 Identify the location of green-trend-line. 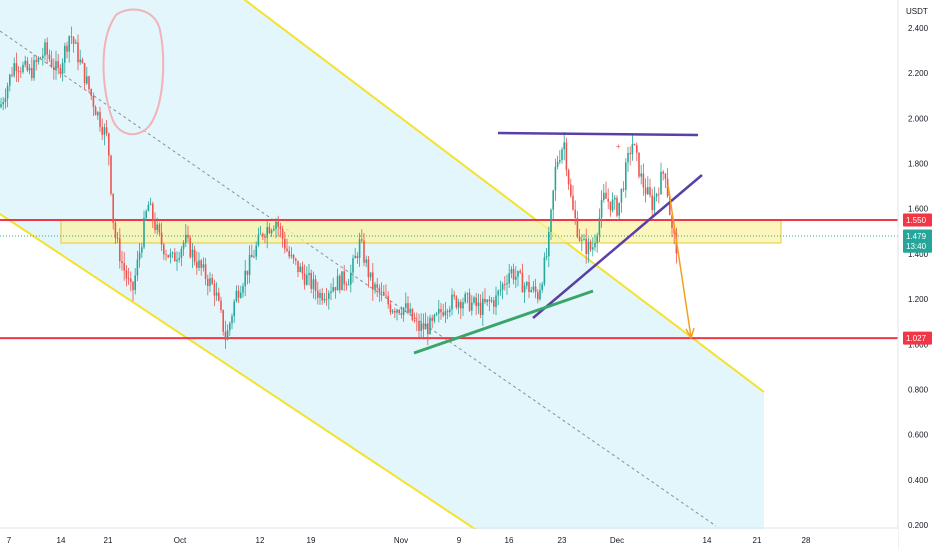
(503, 322).